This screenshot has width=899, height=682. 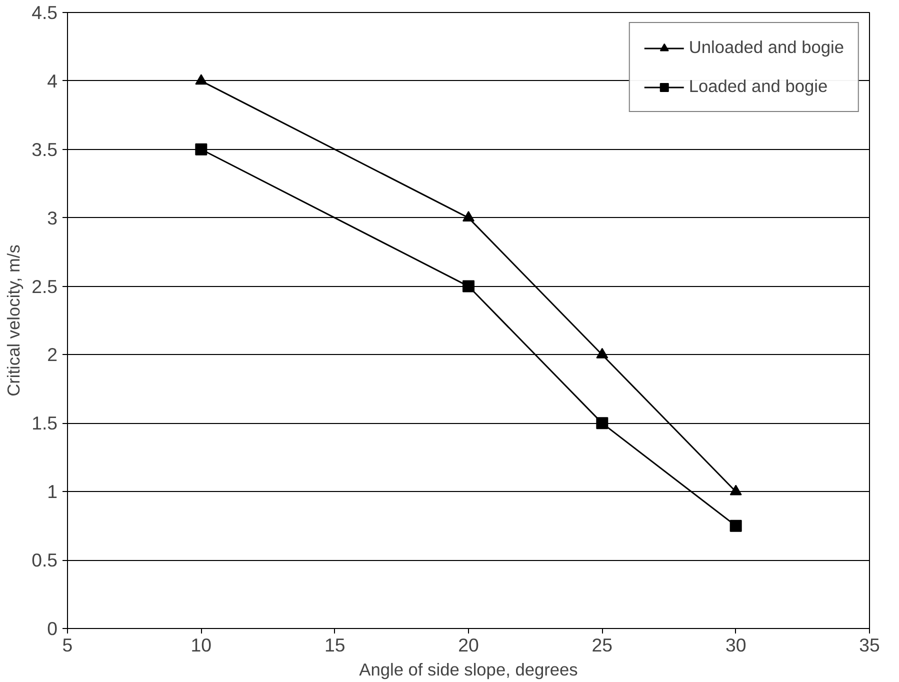 What do you see at coordinates (45, 423) in the screenshot?
I see `y-tick-label: 1.5` at bounding box center [45, 423].